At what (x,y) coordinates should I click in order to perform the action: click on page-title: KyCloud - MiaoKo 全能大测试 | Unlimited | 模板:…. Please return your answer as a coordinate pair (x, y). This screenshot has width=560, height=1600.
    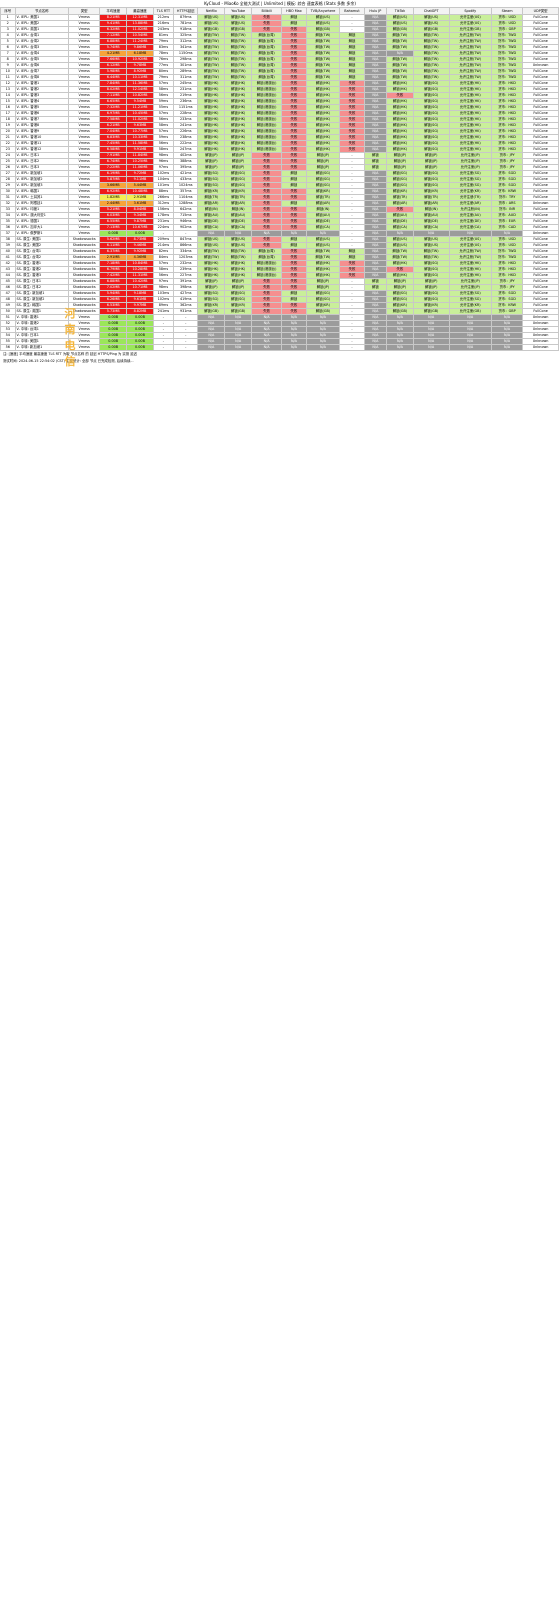
    Looking at the image, I should click on (280, 3).